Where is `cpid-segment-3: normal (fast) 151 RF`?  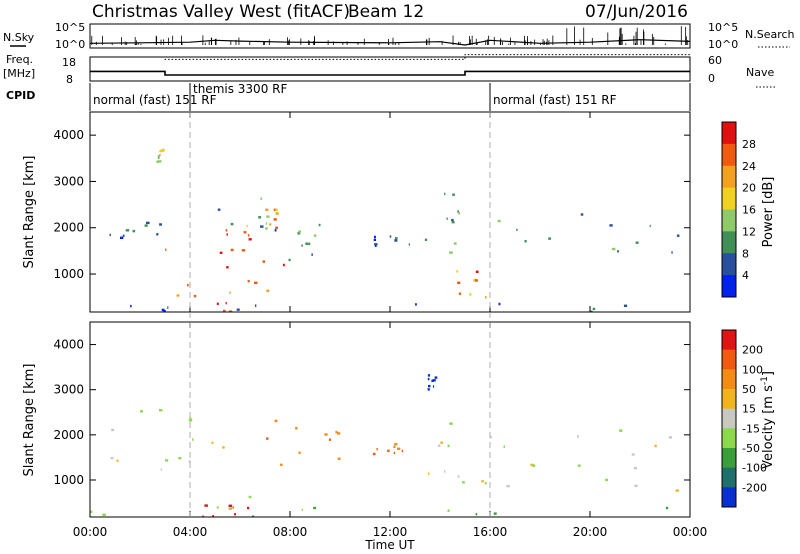
cpid-segment-3: normal (fast) 151 RF is located at coordinates (555, 100).